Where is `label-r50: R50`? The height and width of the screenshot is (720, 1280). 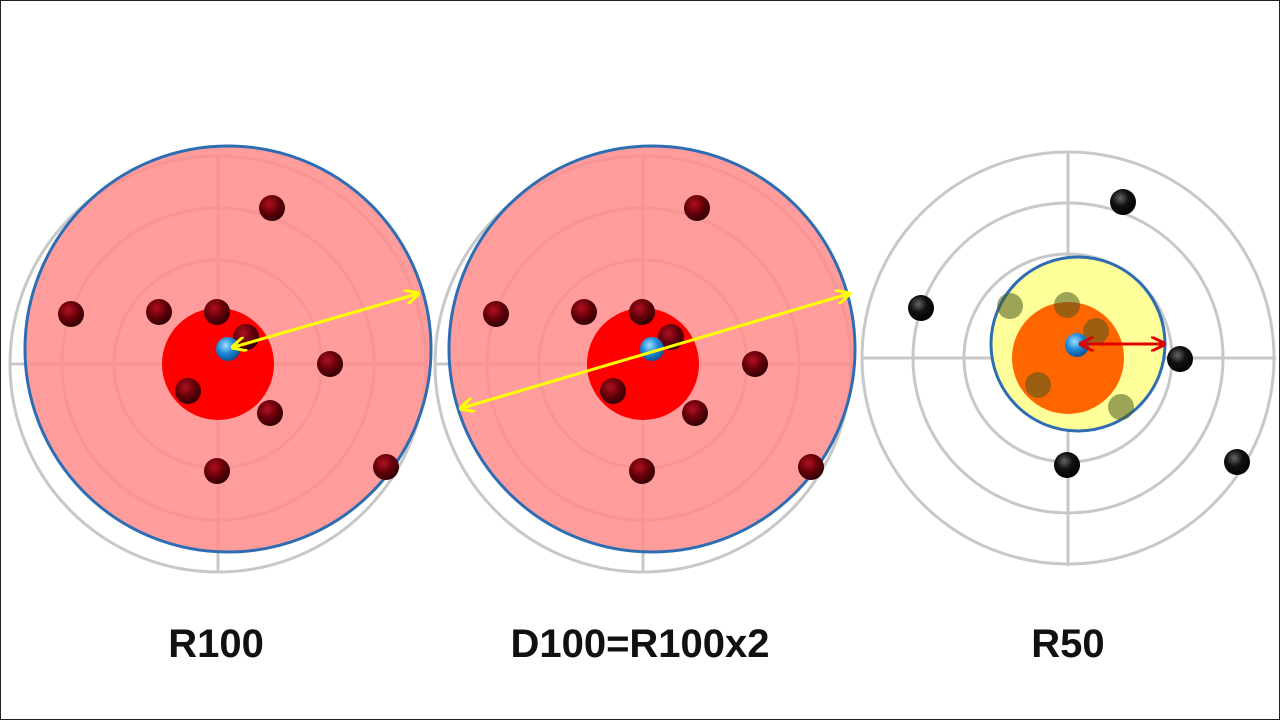 label-r50: R50 is located at coordinates (1068, 644).